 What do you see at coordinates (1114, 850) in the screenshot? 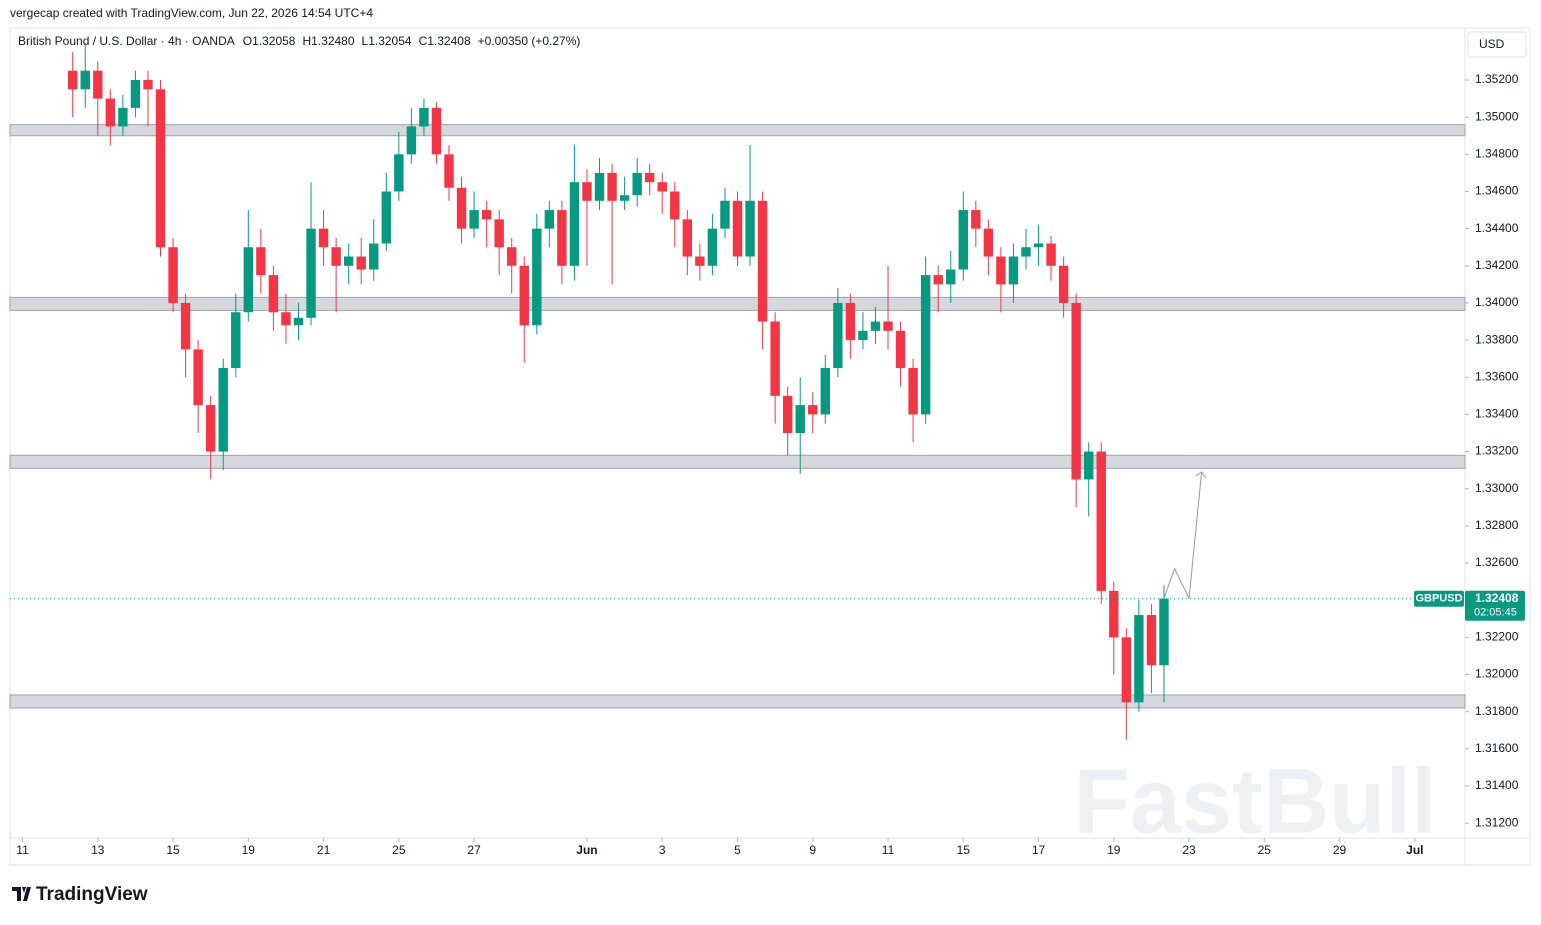
I see `x-tick-label: 19` at bounding box center [1114, 850].